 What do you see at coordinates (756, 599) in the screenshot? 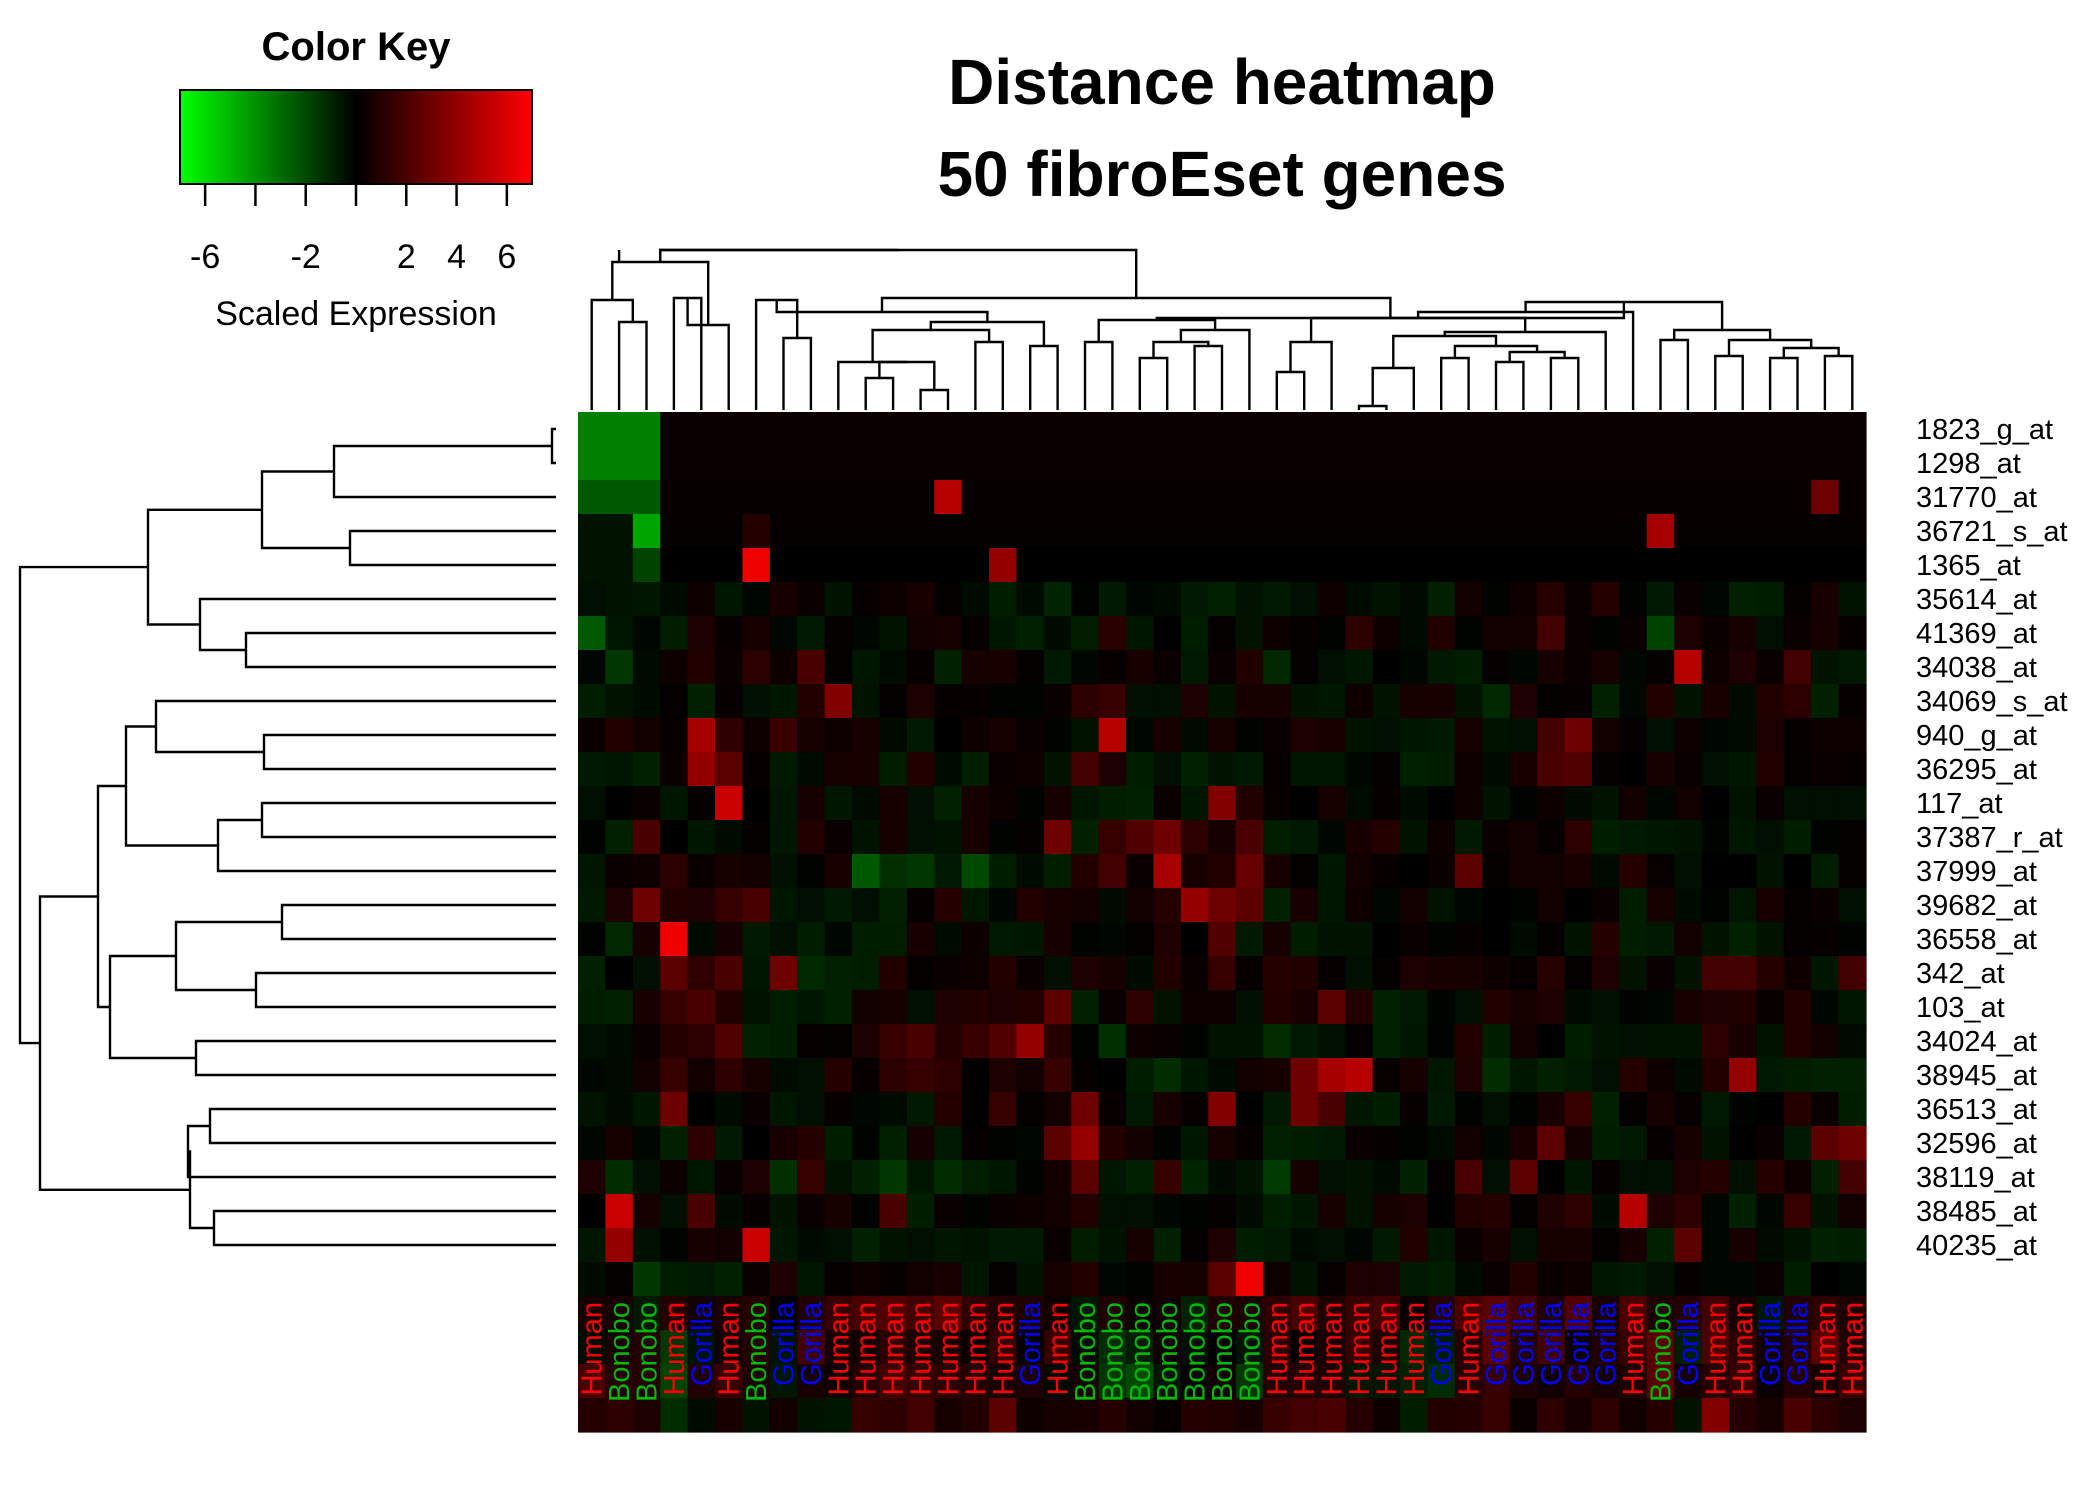
I see `heatmap-cell-r5-c6` at bounding box center [756, 599].